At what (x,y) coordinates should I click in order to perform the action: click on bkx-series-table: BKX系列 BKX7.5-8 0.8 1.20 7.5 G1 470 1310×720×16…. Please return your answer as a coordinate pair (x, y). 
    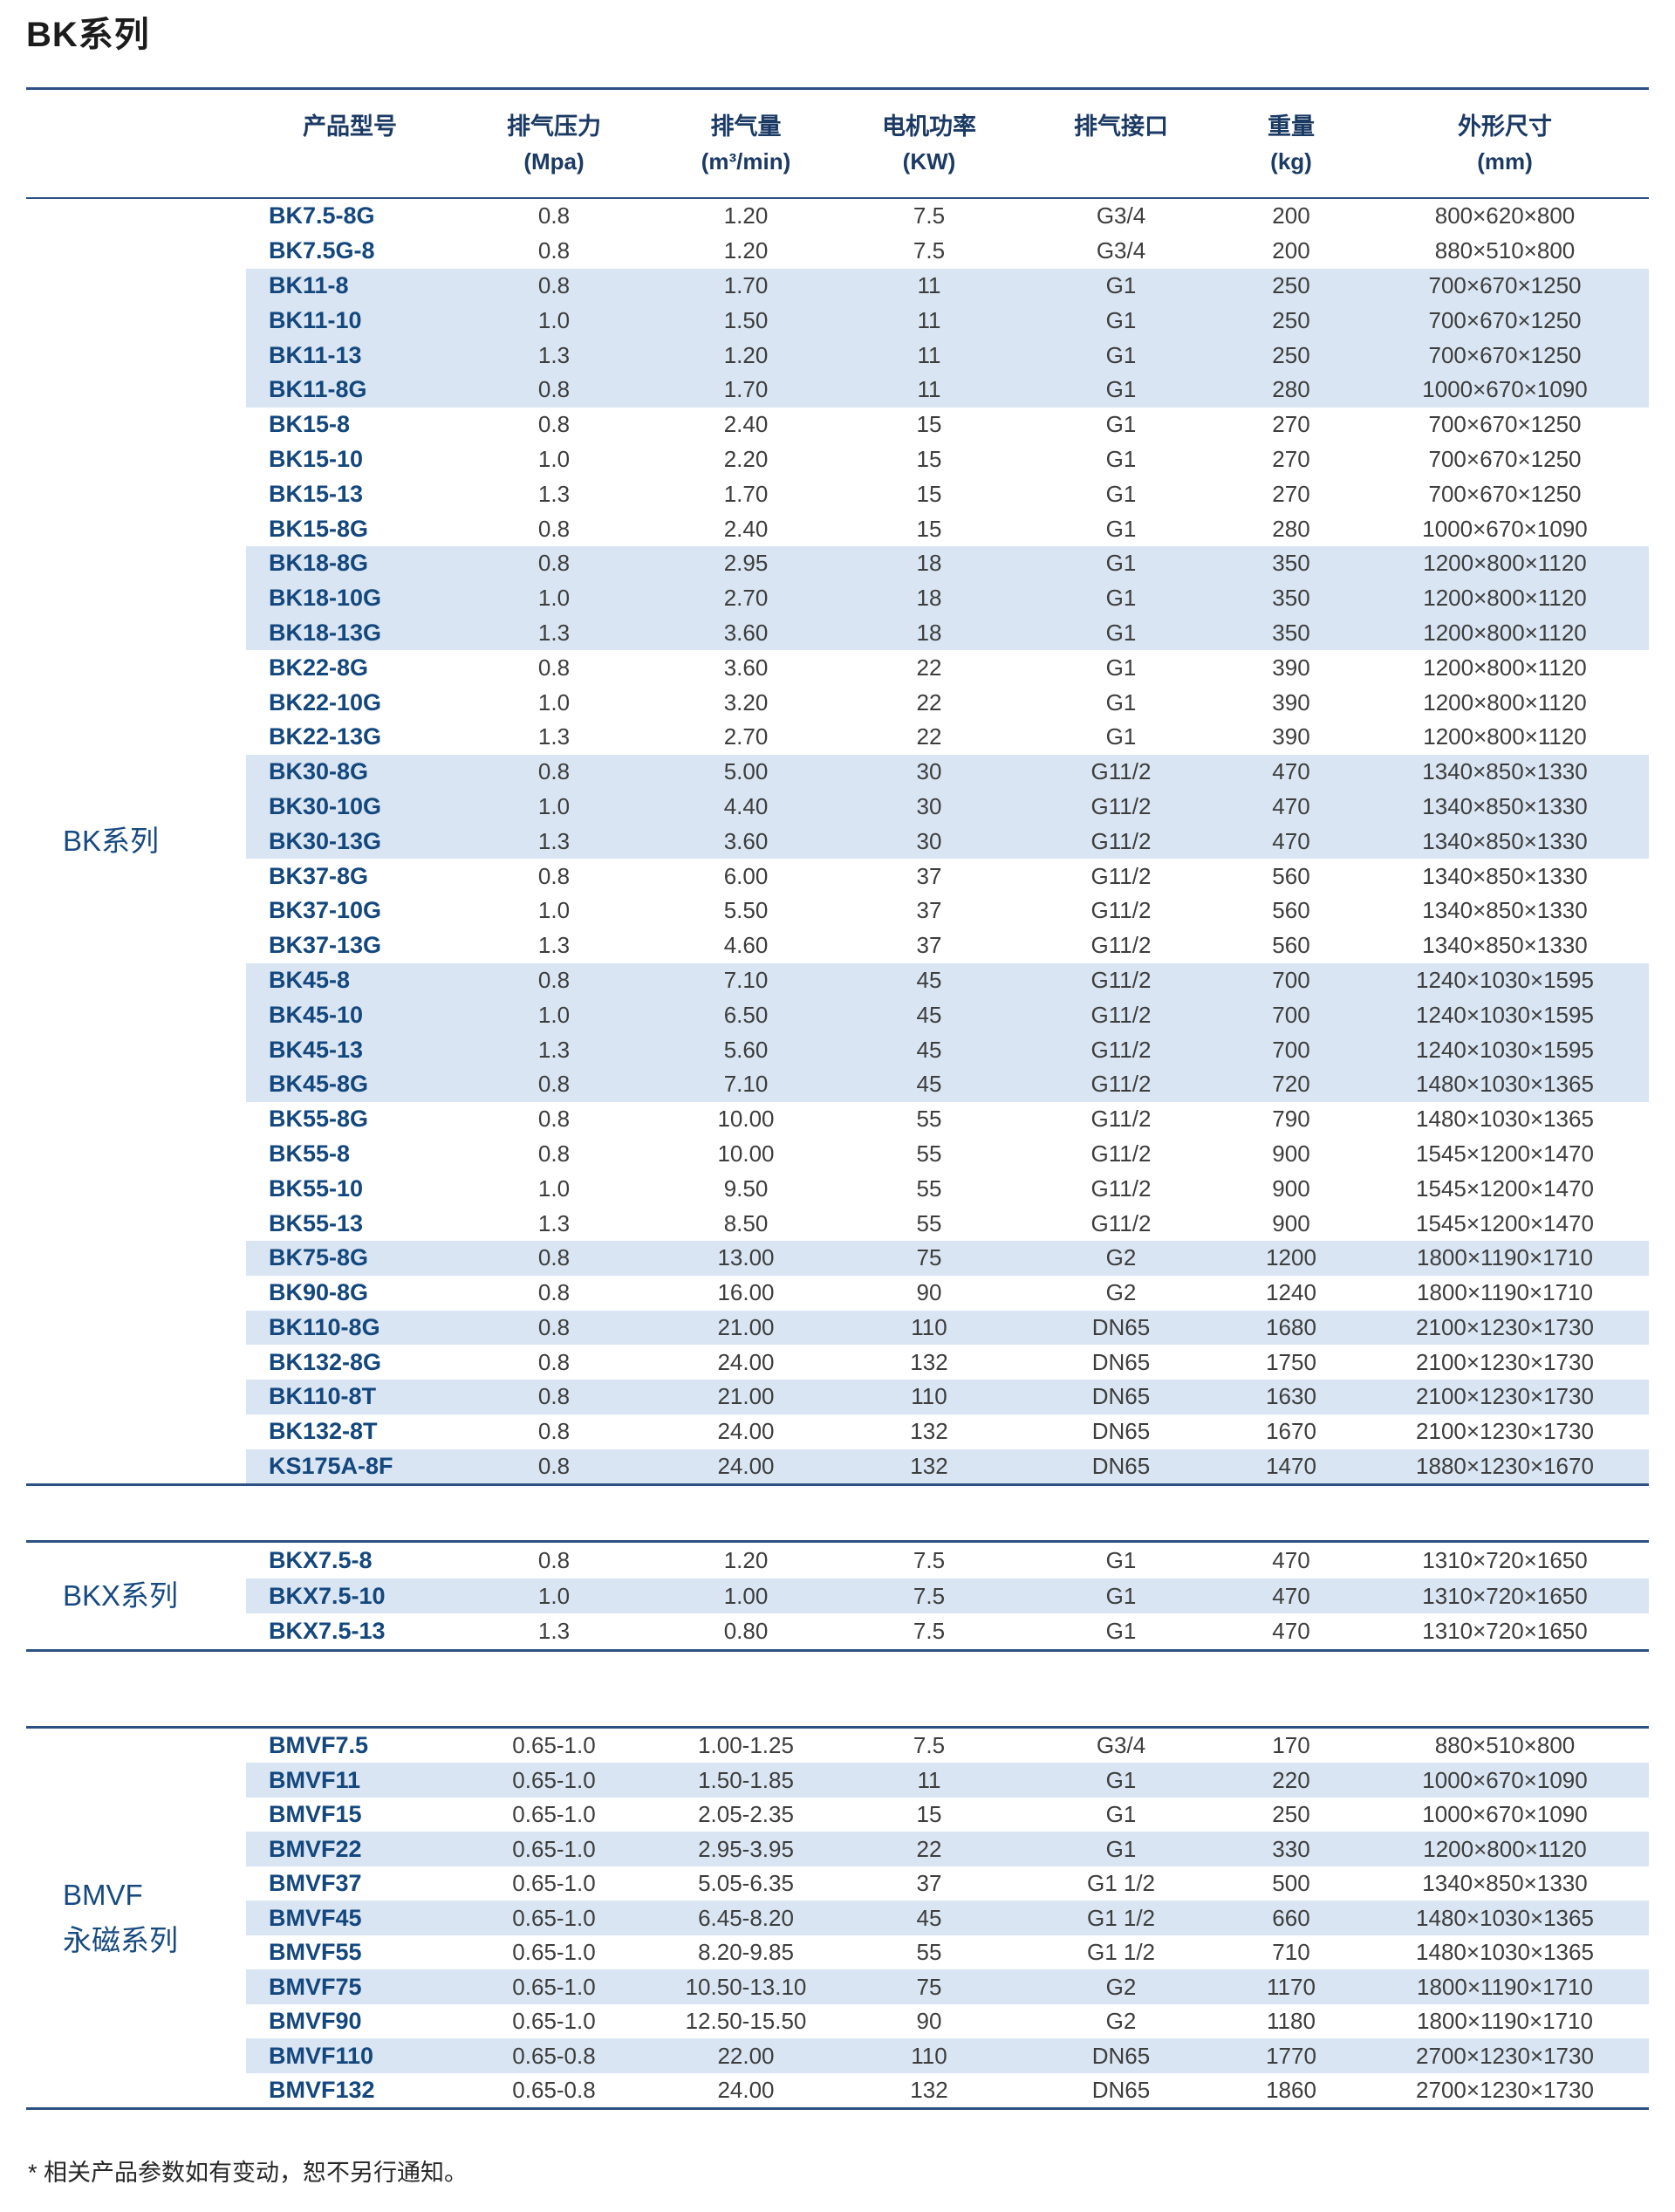
    Looking at the image, I should click on (837, 1596).